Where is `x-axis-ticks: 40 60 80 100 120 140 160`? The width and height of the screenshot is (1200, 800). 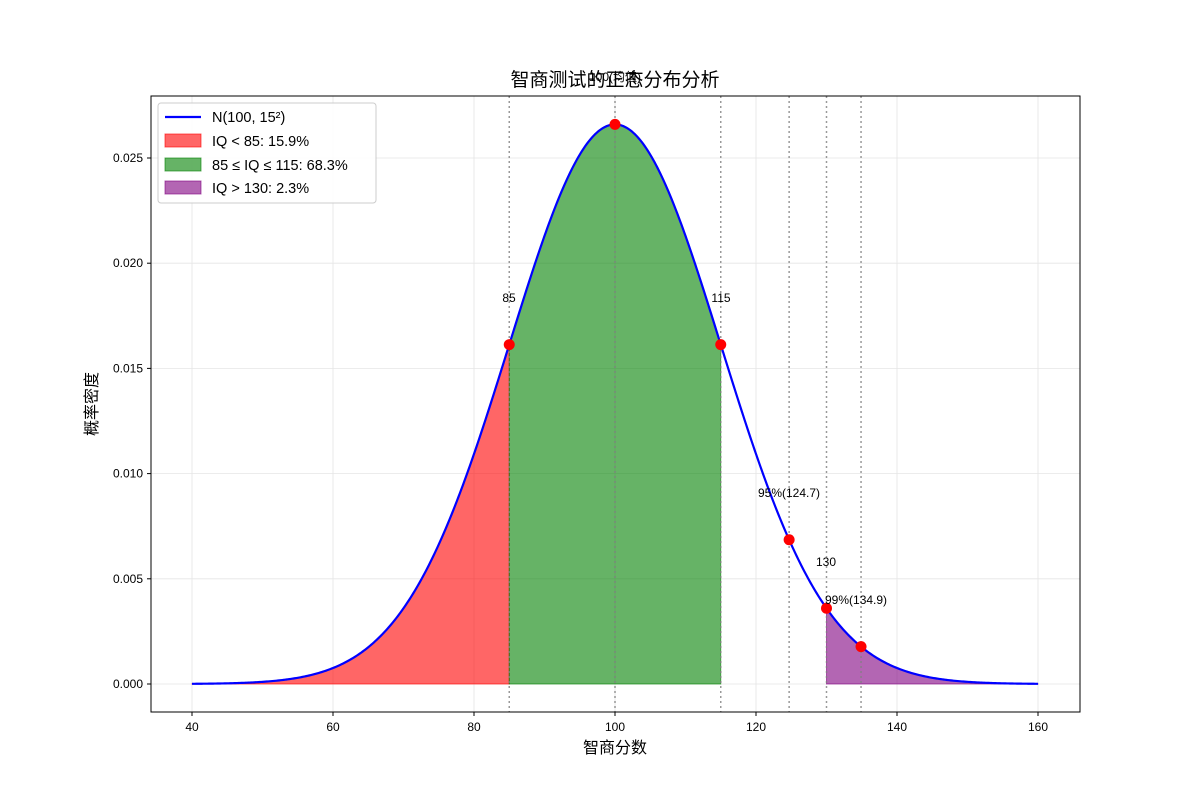 x-axis-ticks: 40 60 80 100 120 140 160 is located at coordinates (616, 723).